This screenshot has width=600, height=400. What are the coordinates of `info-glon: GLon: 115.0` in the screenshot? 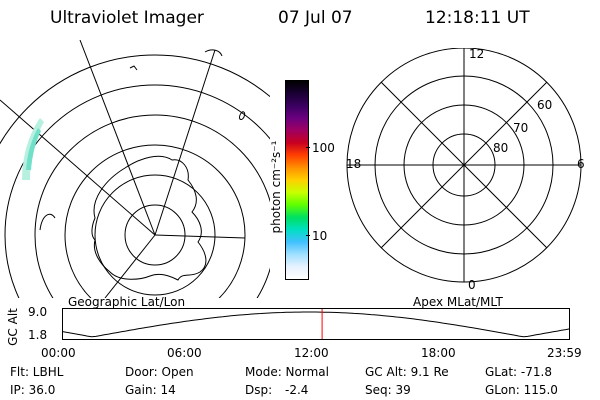 It's located at (521, 390).